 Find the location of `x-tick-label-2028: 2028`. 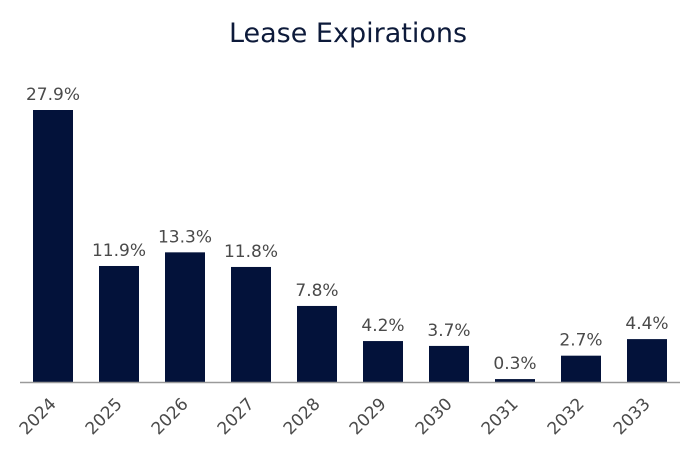

x-tick-label-2028: 2028 is located at coordinates (302, 416).